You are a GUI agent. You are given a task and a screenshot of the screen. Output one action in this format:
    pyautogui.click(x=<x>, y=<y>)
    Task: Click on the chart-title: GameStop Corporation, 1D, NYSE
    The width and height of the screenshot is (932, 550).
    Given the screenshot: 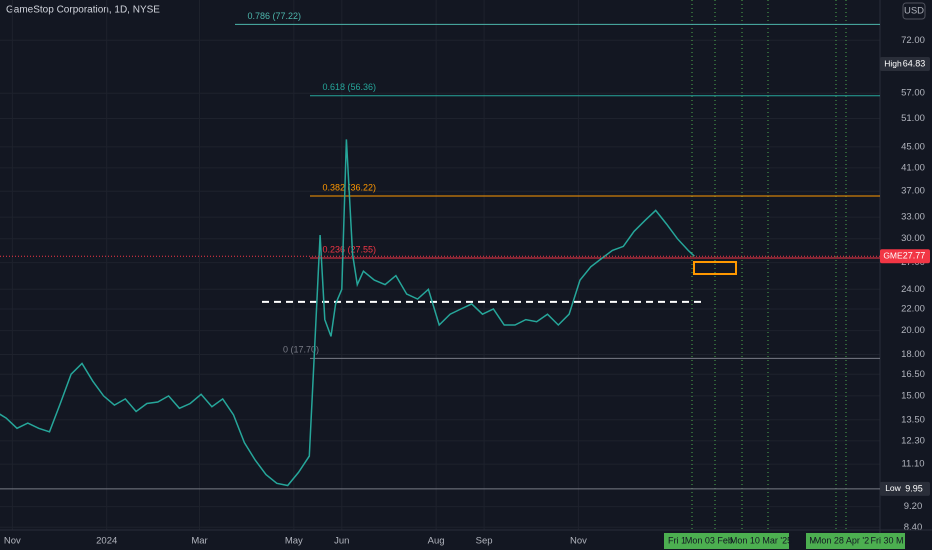 What is the action you would take?
    pyautogui.click(x=83, y=10)
    